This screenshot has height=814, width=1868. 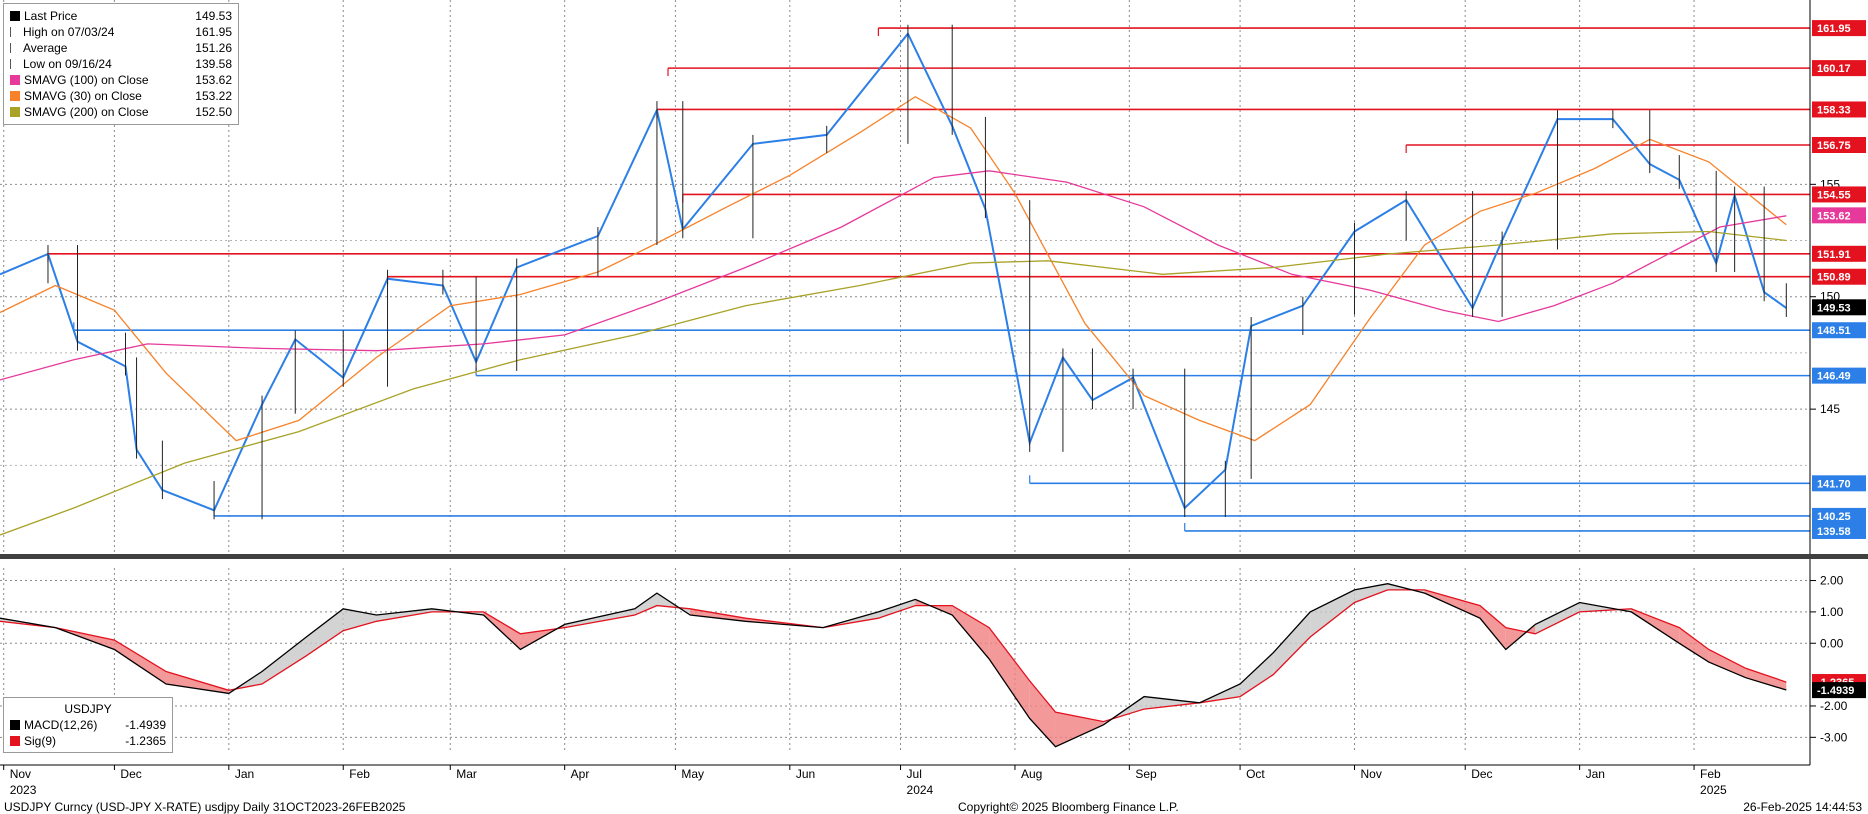 What do you see at coordinates (1834, 29) in the screenshot?
I see `price-tag-label: 161.95` at bounding box center [1834, 29].